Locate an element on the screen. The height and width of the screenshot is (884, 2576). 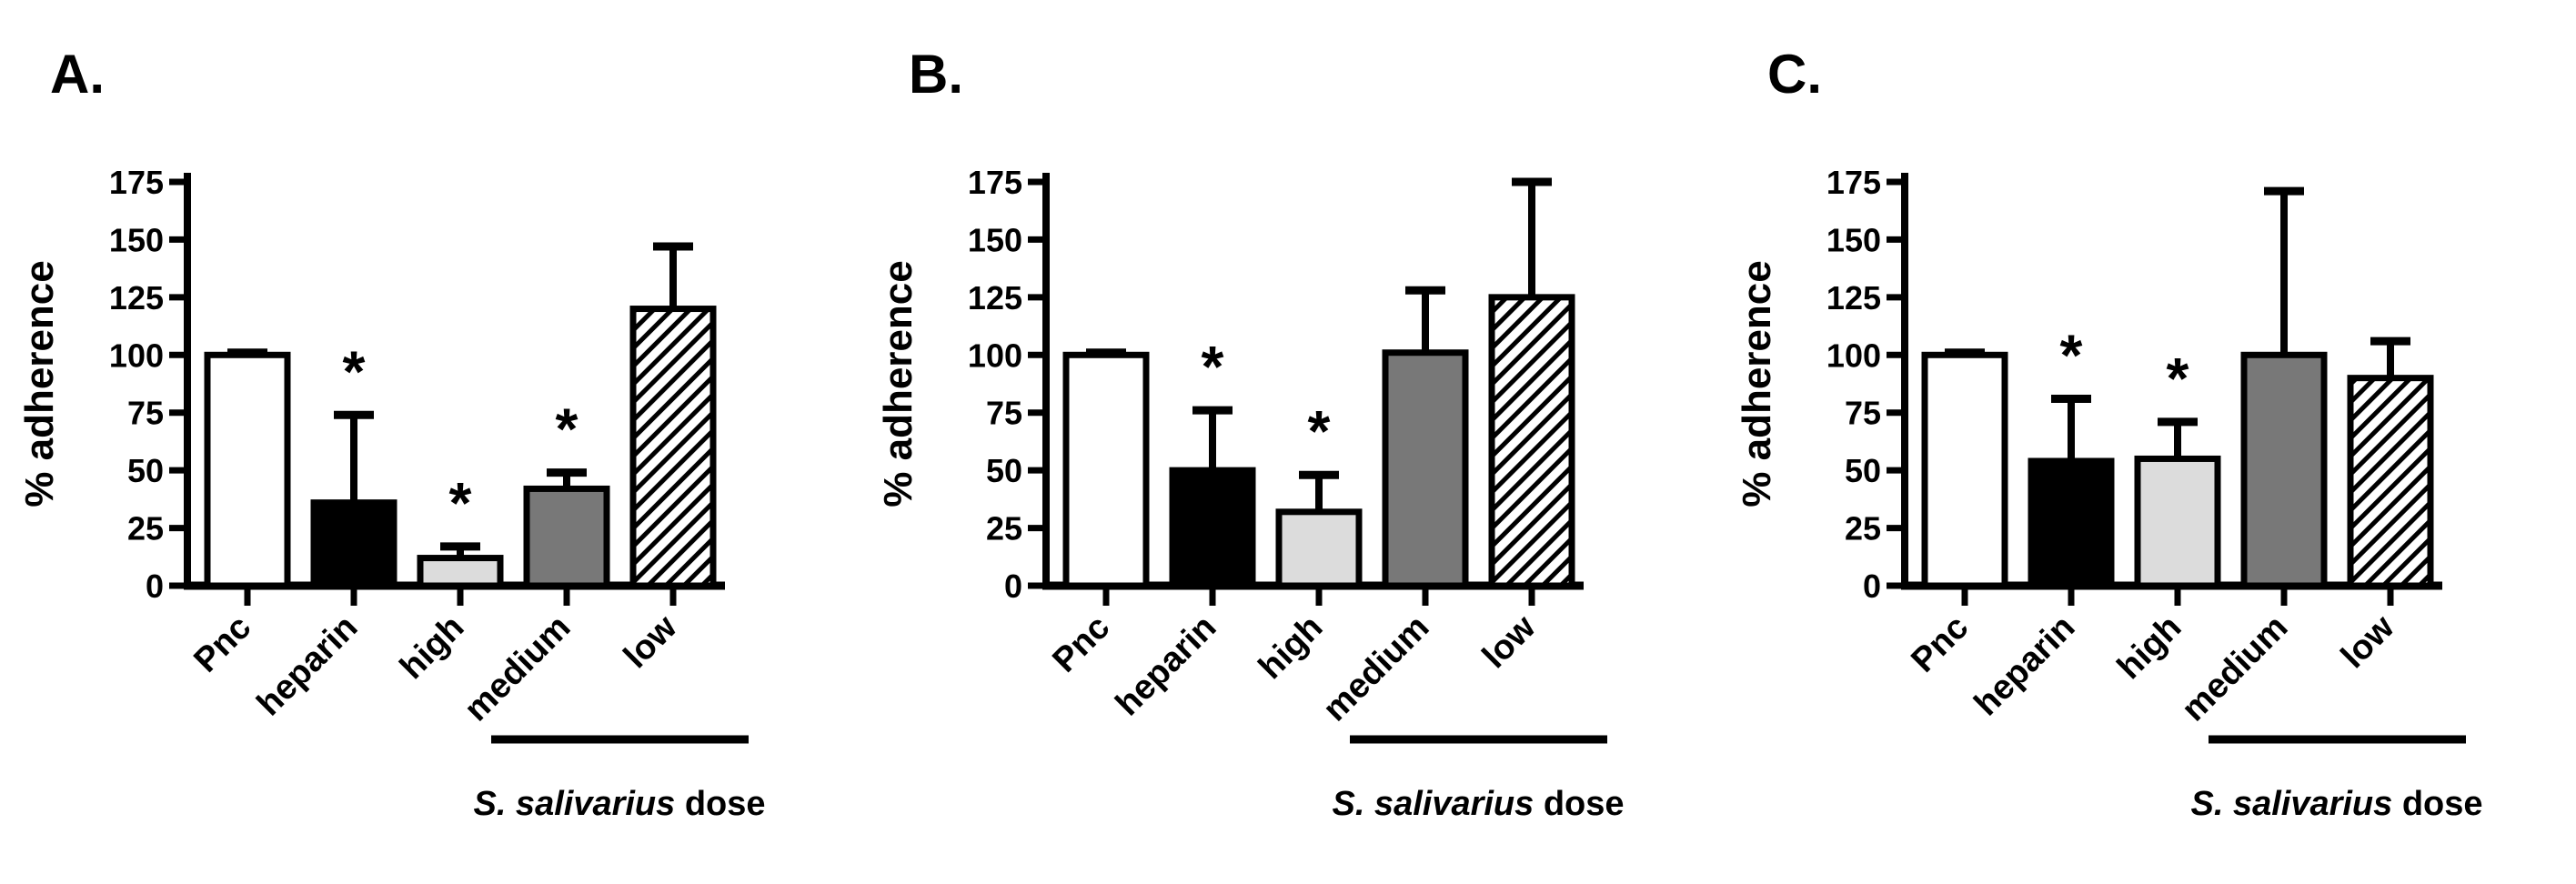
panel-c-letter: C. is located at coordinates (1794, 75).